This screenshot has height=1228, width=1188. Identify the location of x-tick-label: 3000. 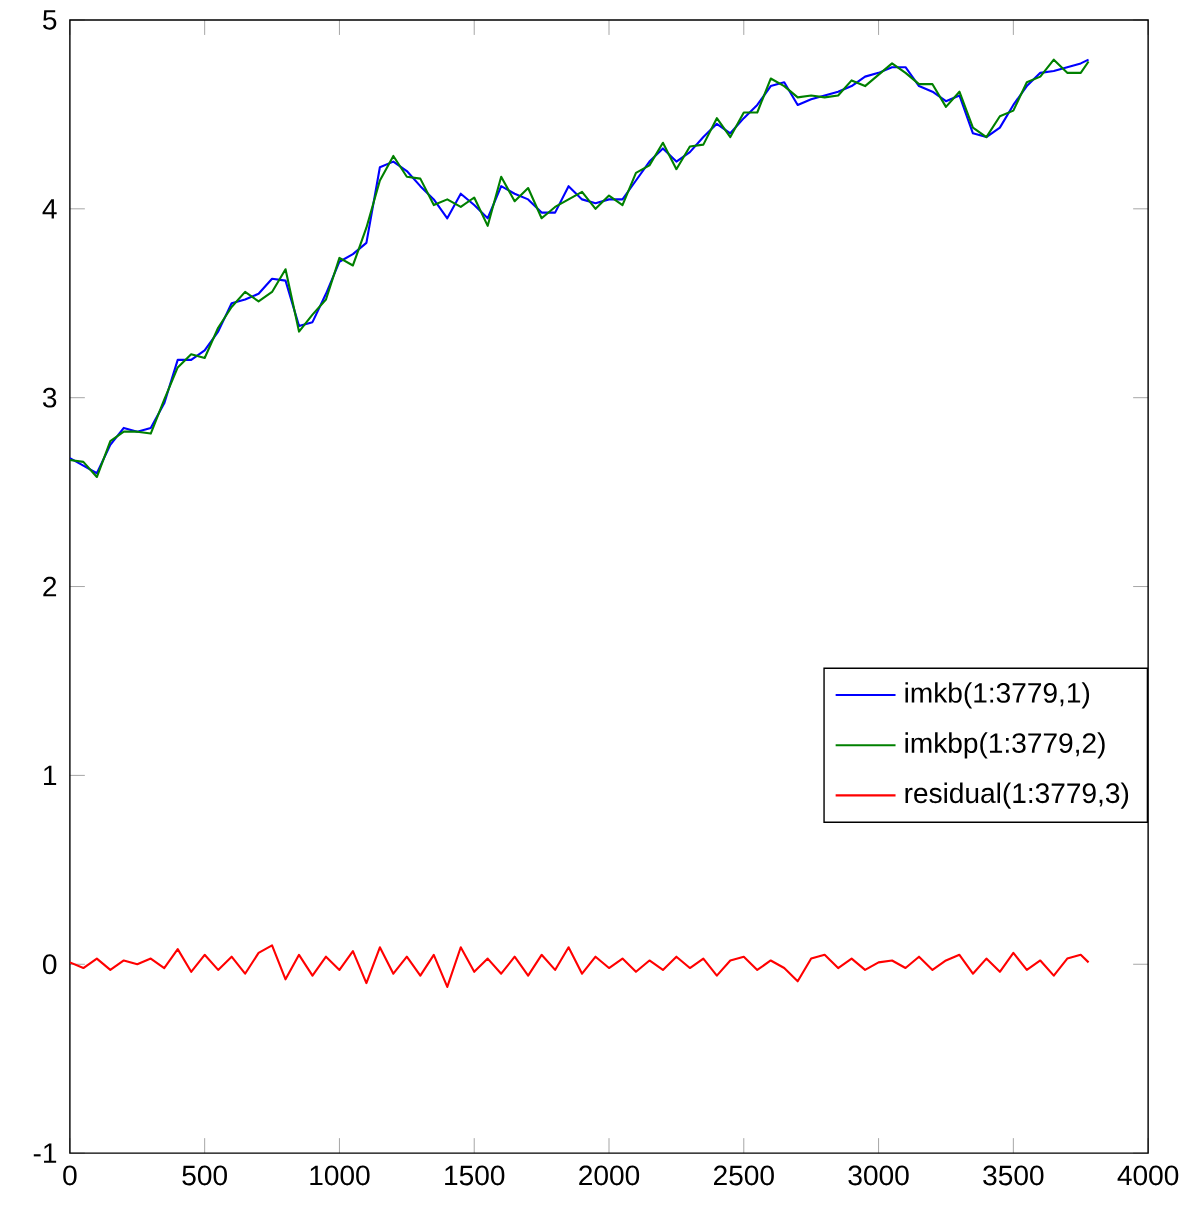
(878, 1175).